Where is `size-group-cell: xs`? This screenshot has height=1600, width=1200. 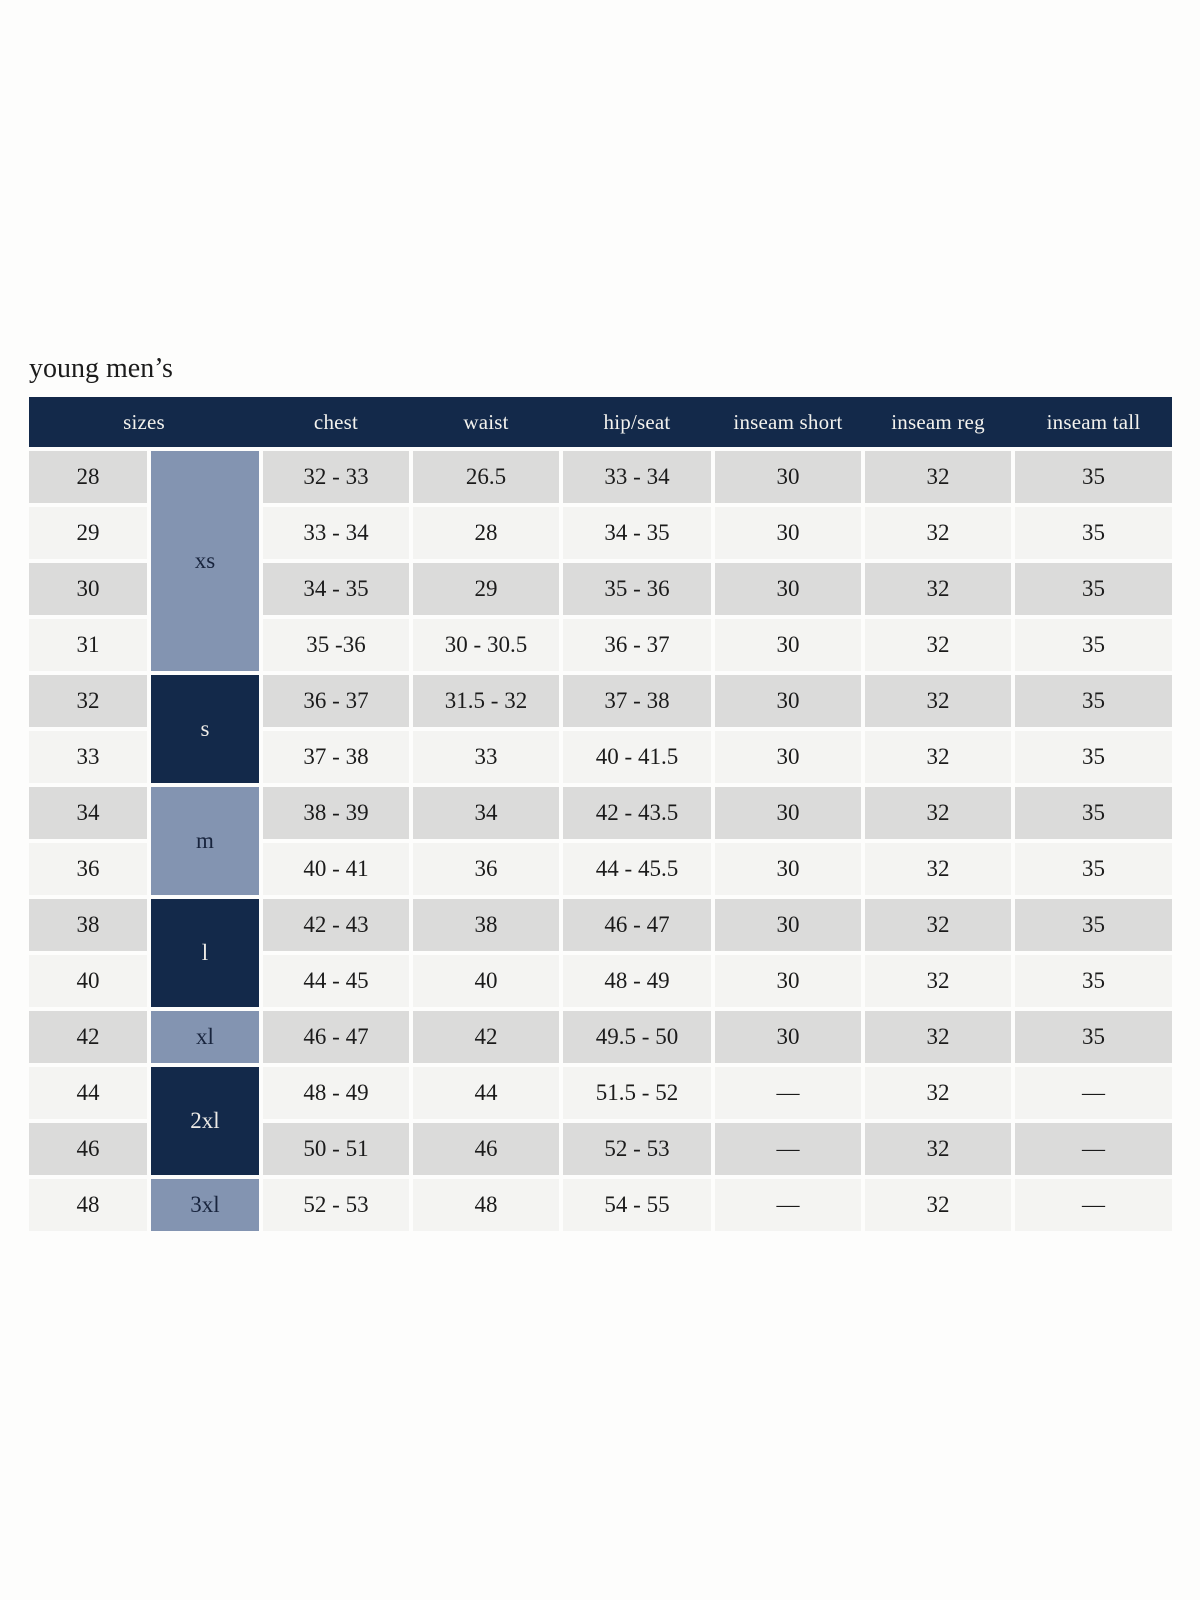 size-group-cell: xs is located at coordinates (205, 561).